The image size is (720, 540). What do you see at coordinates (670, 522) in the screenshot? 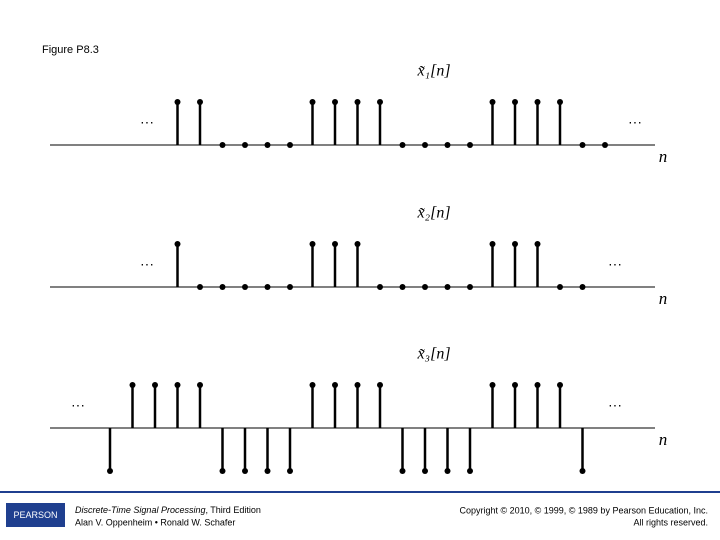
I see `rights: All rights reserved.` at bounding box center [670, 522].